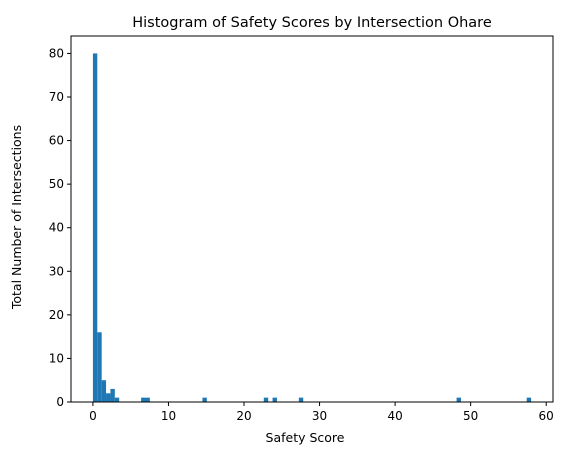  Describe the element at coordinates (60, 402) in the screenshot. I see `y-tick-label: 0` at that location.